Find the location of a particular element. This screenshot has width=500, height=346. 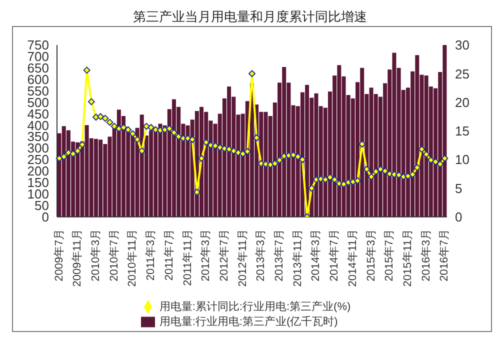

x-tick-label: 2016年3月 is located at coordinates (426, 255).